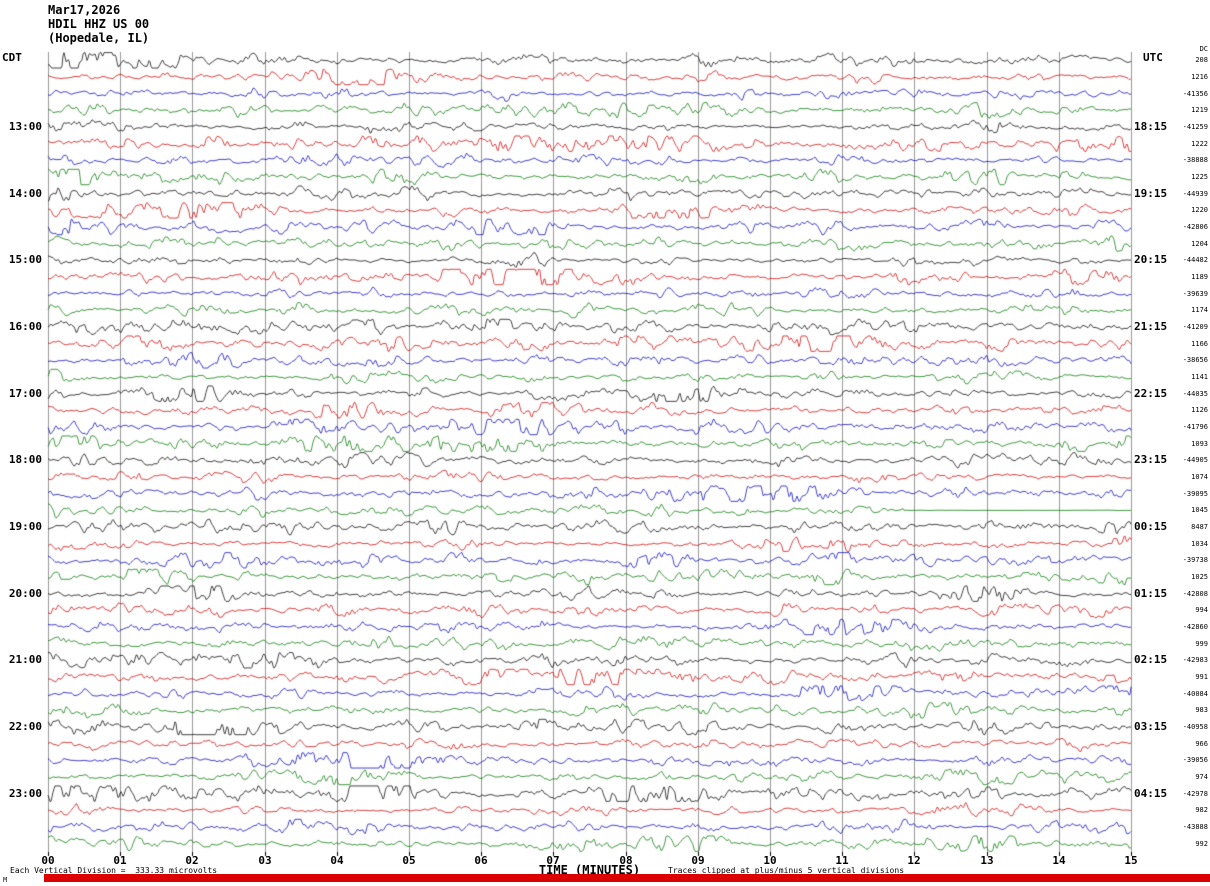 The width and height of the screenshot is (1210, 886). I want to click on row-dc-value: -38888, so click(1195, 160).